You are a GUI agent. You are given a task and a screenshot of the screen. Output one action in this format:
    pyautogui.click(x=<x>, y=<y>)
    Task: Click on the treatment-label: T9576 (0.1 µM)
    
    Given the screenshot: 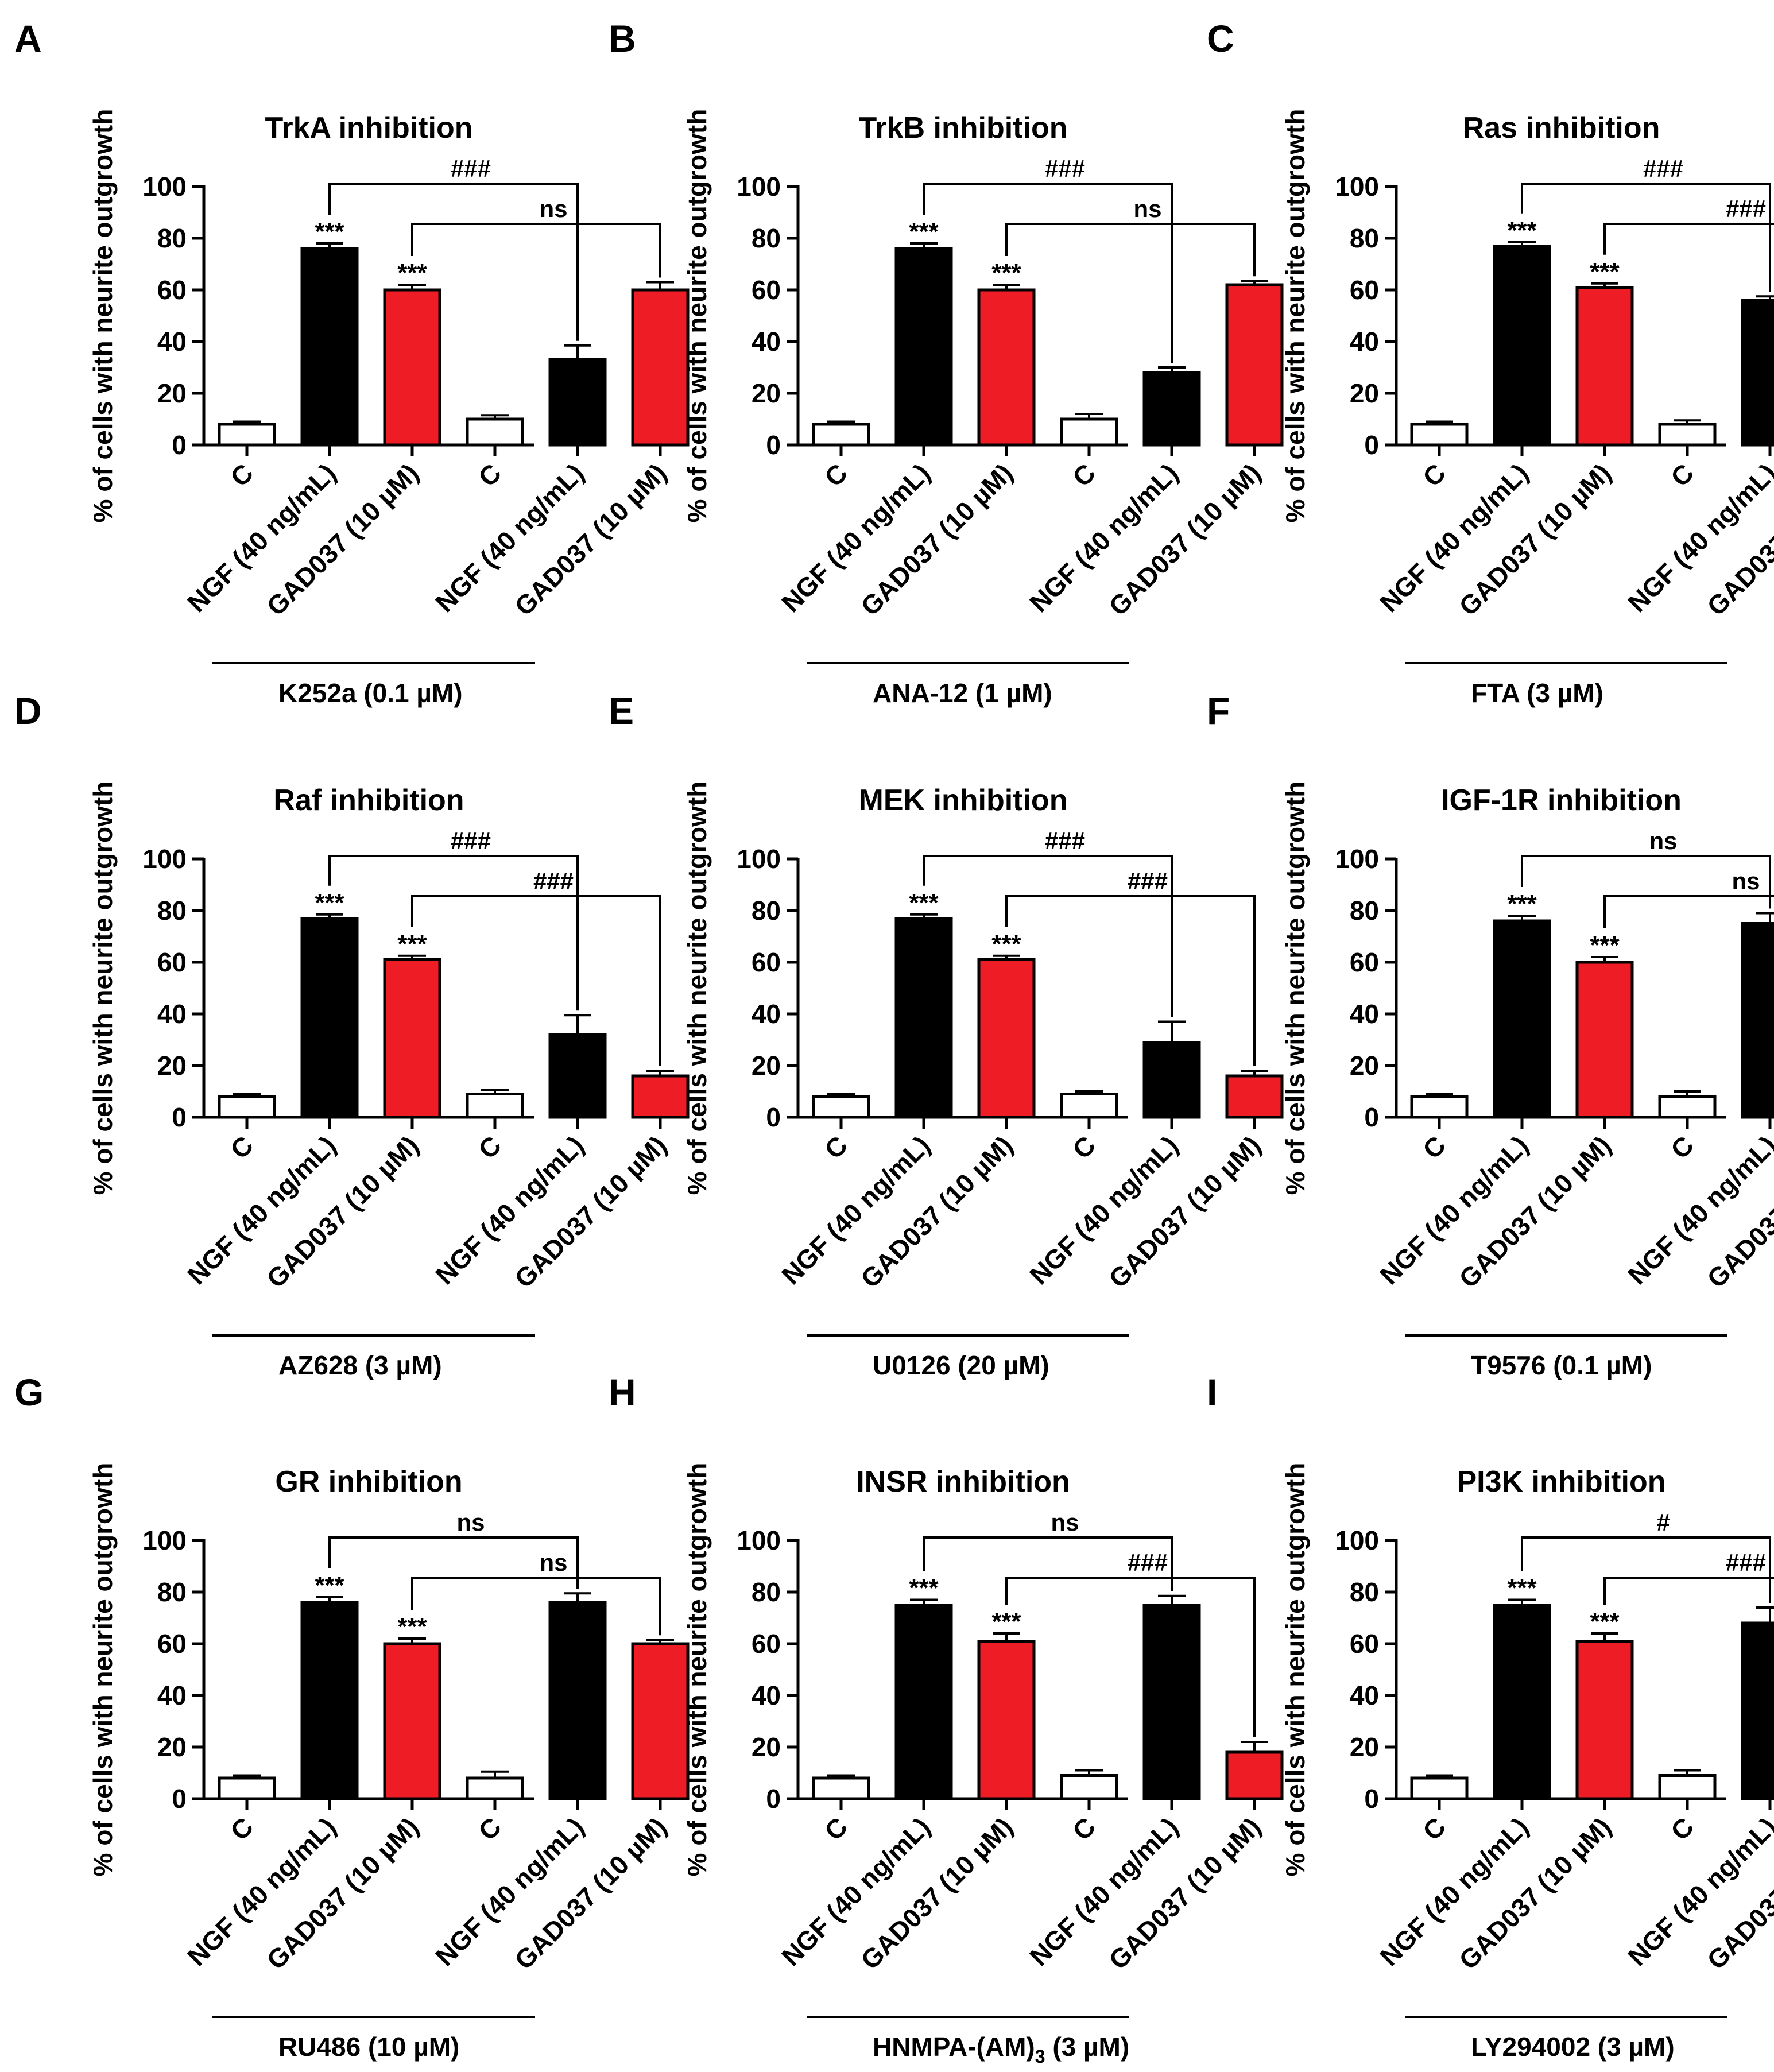 What is the action you would take?
    pyautogui.click(x=1561, y=1365)
    